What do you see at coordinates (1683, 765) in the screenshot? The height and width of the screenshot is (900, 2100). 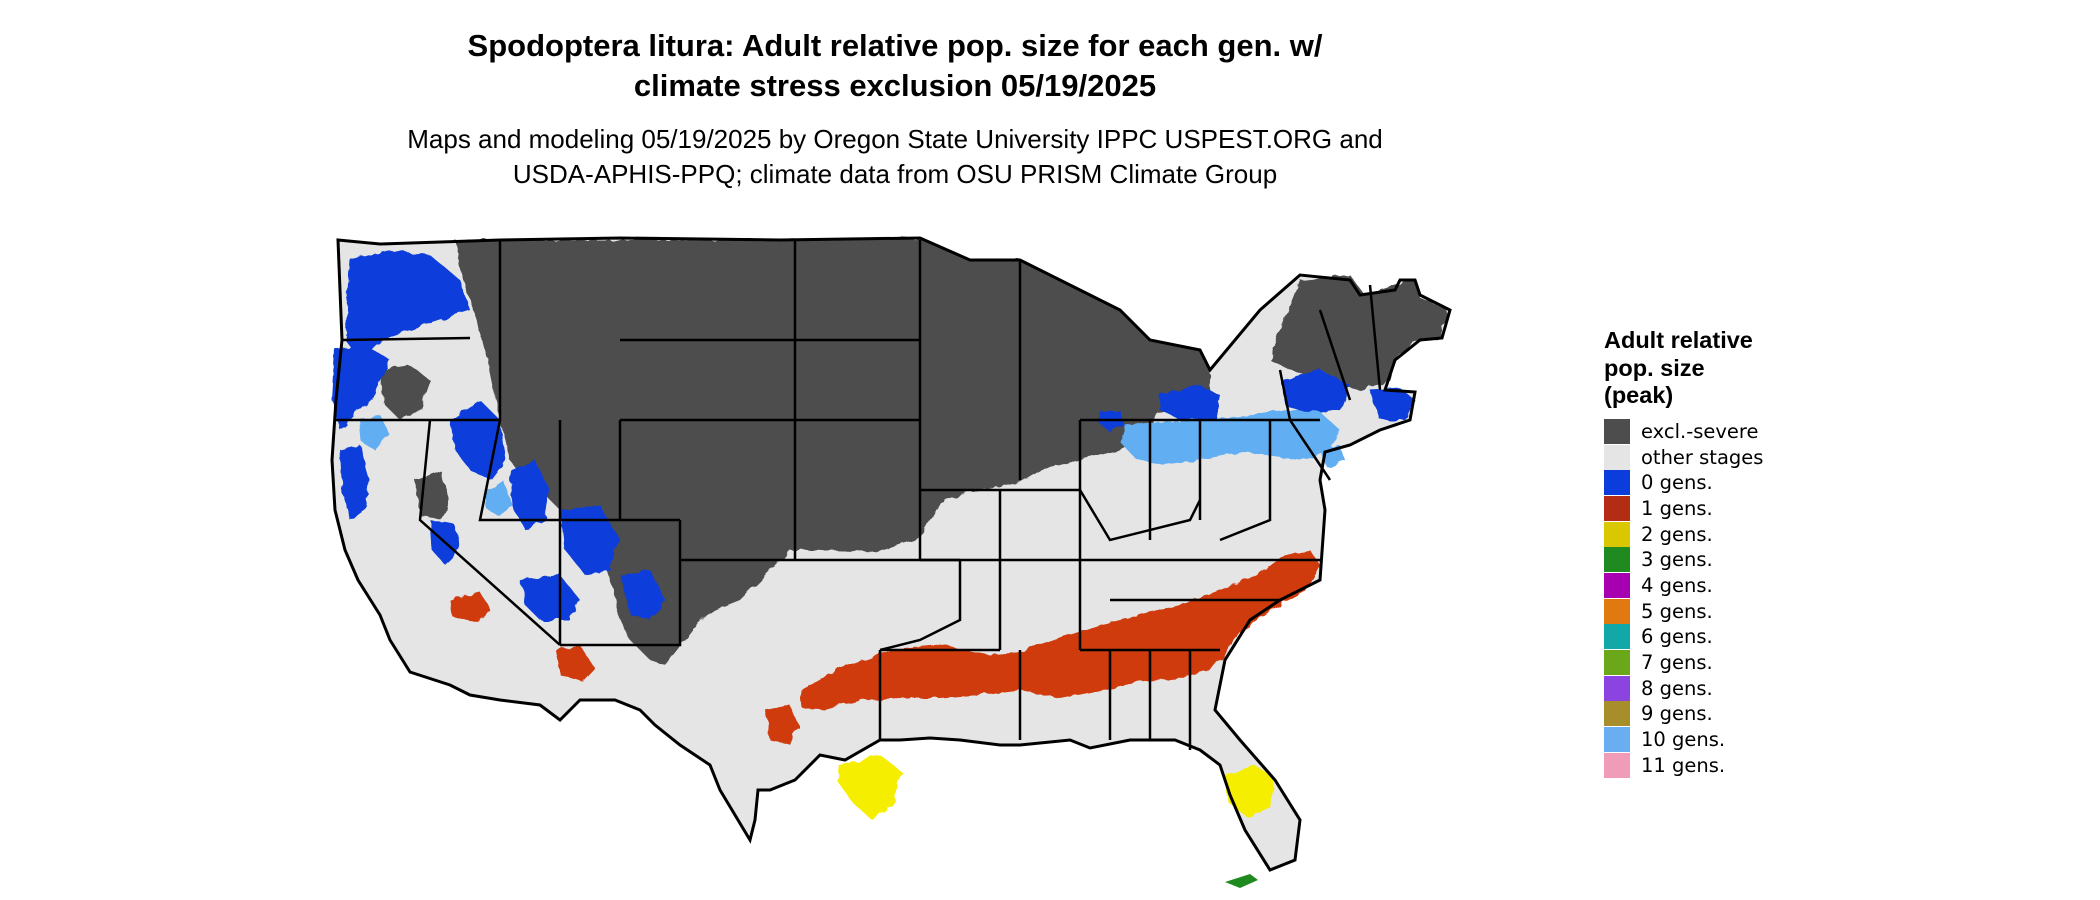 I see `legend-label: 11 gens.` at bounding box center [1683, 765].